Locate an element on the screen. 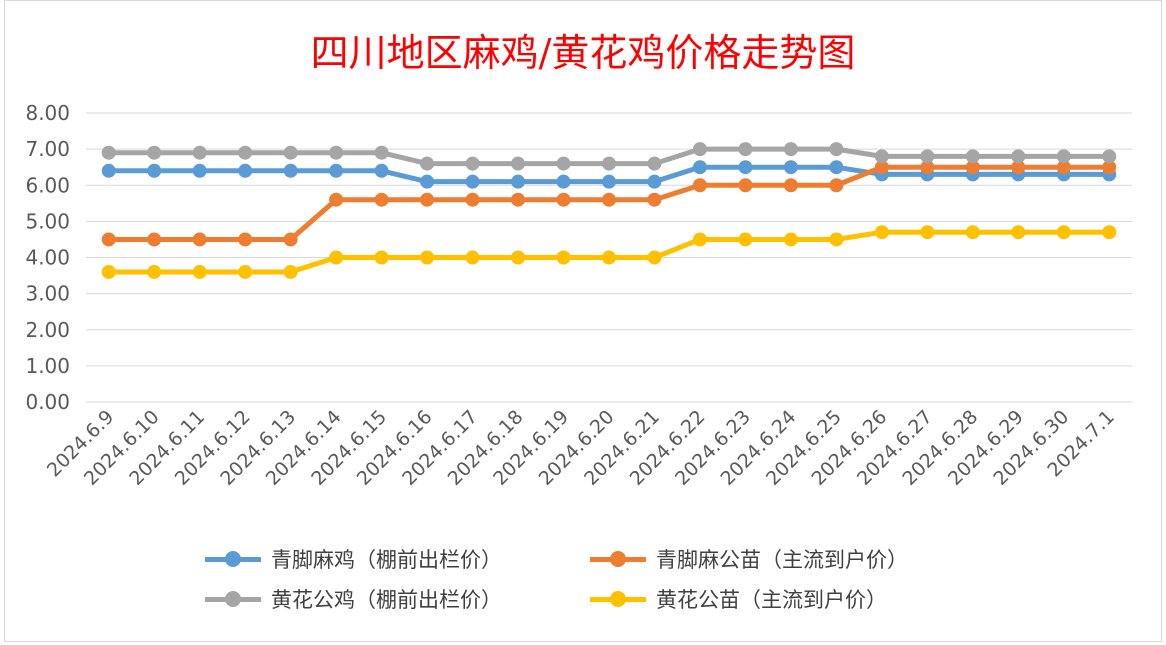 The width and height of the screenshot is (1166, 645). y-tick-label: 0.00 is located at coordinates (47, 402).